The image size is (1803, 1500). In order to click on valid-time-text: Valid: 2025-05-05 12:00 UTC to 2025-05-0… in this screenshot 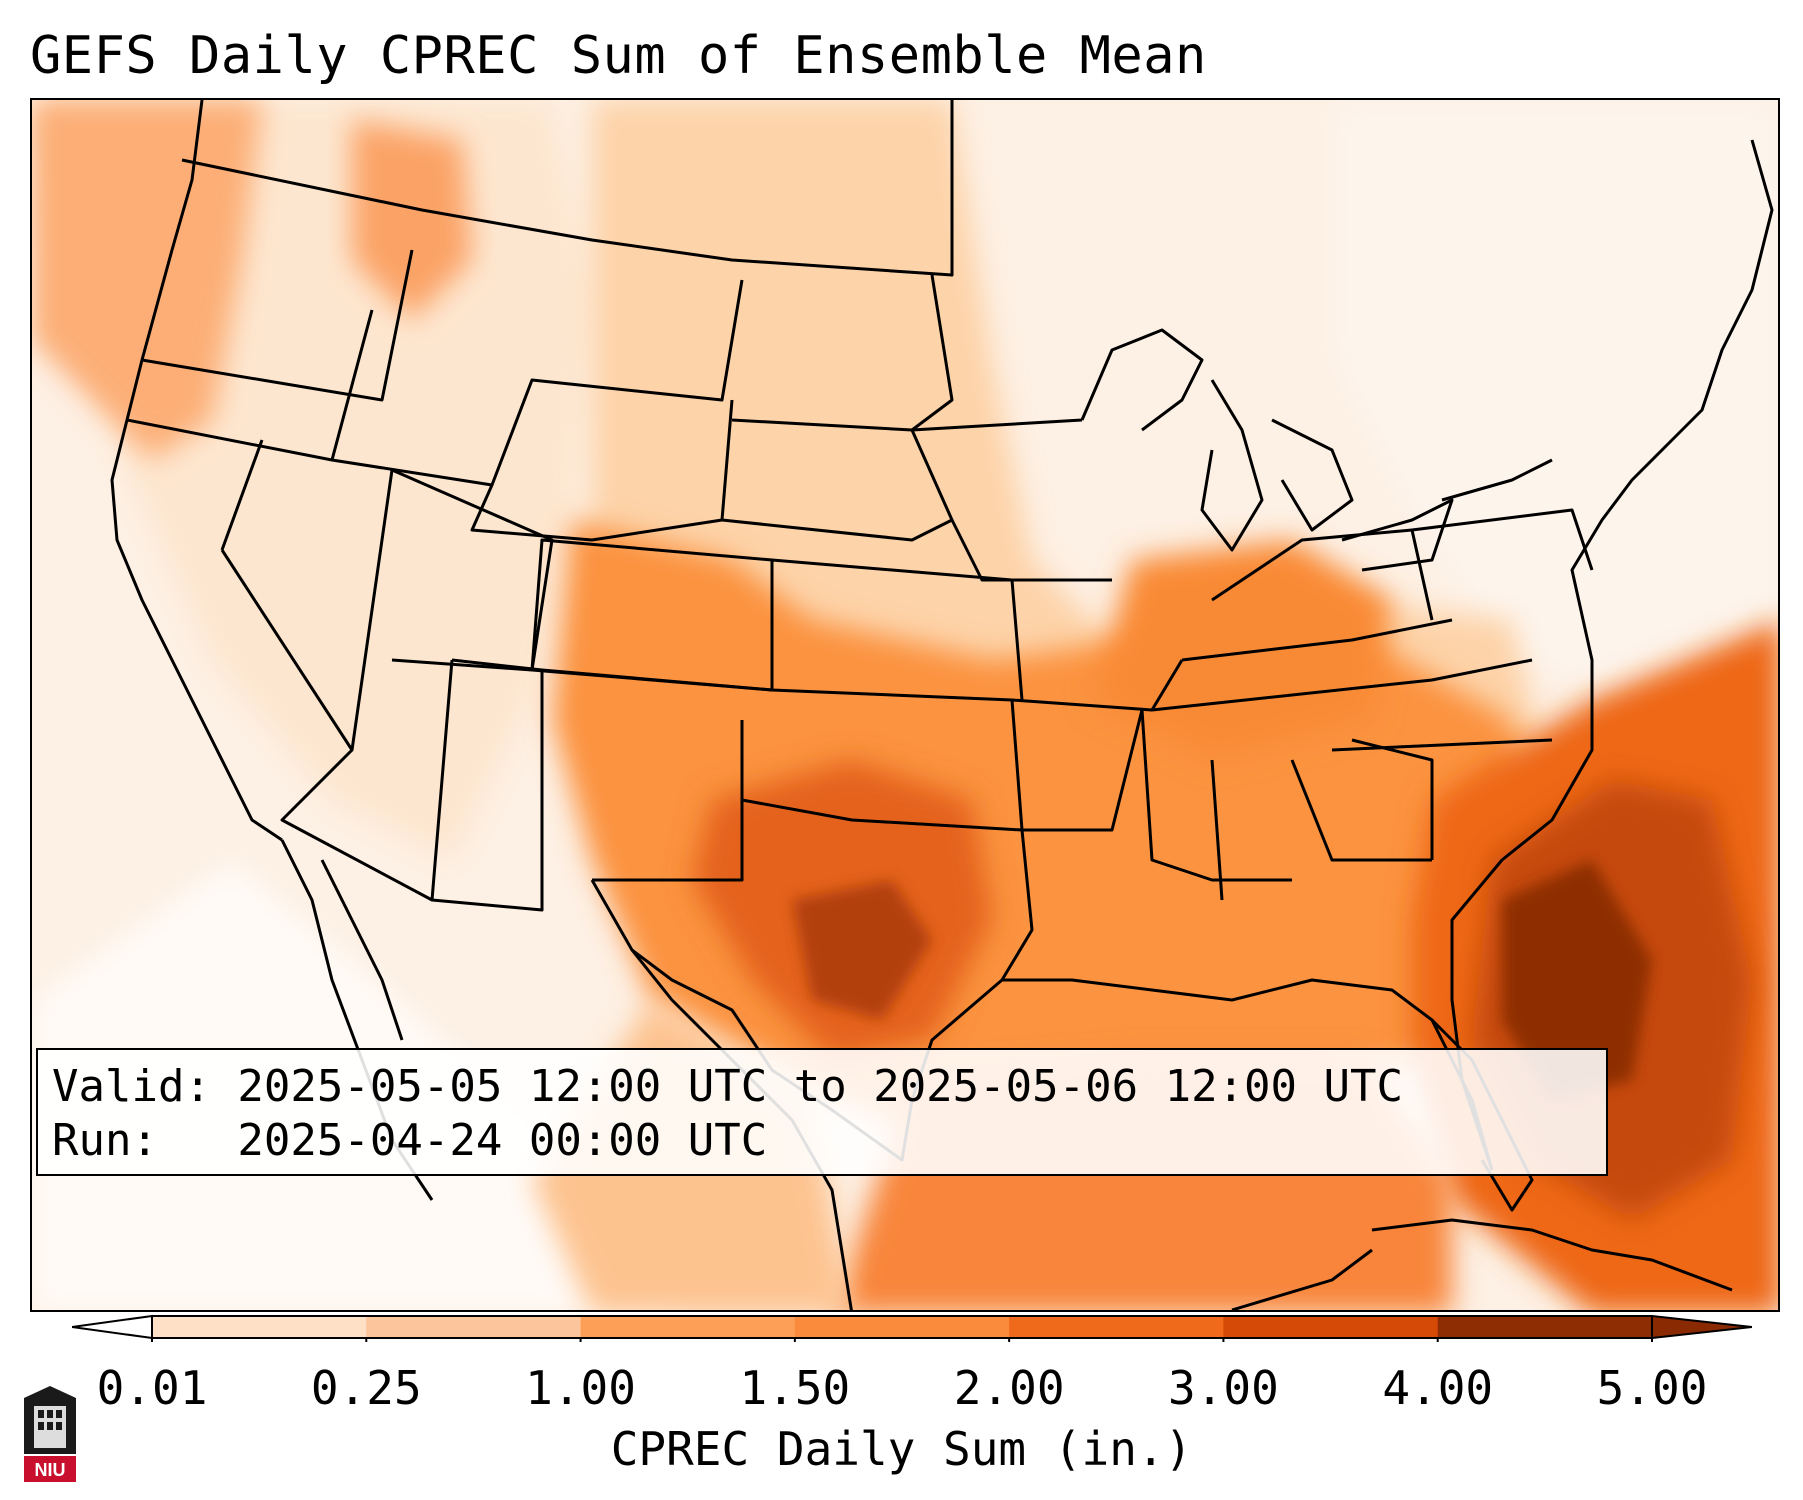, I will do `click(728, 1086)`.